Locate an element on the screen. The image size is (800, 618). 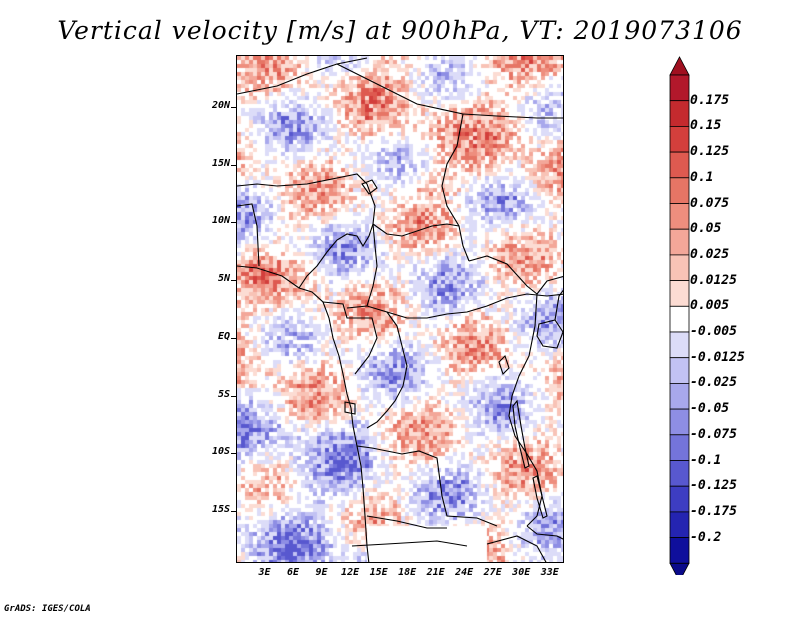
lake-tanganyika is located at coordinates (521, 434).